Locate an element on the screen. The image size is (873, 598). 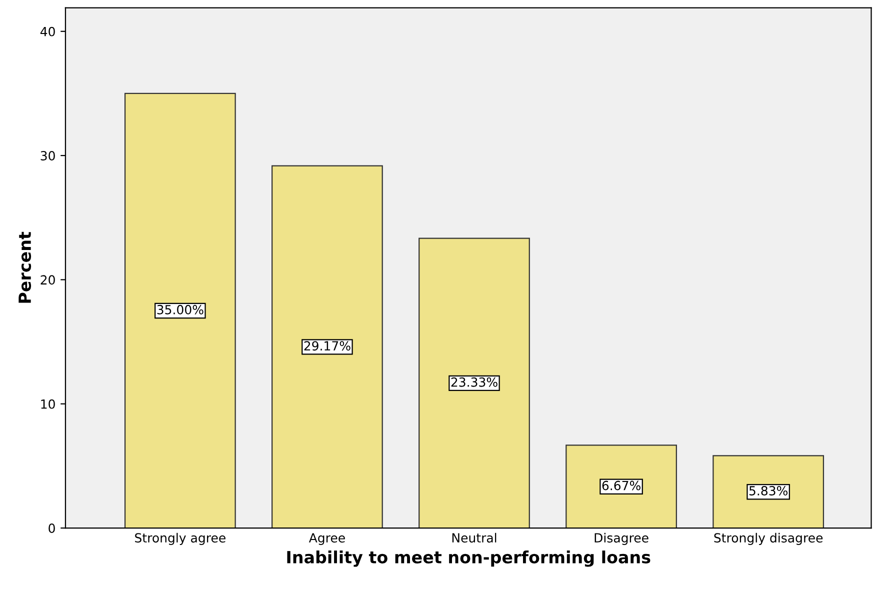
y-tick-label: 30 is located at coordinates (47, 155).